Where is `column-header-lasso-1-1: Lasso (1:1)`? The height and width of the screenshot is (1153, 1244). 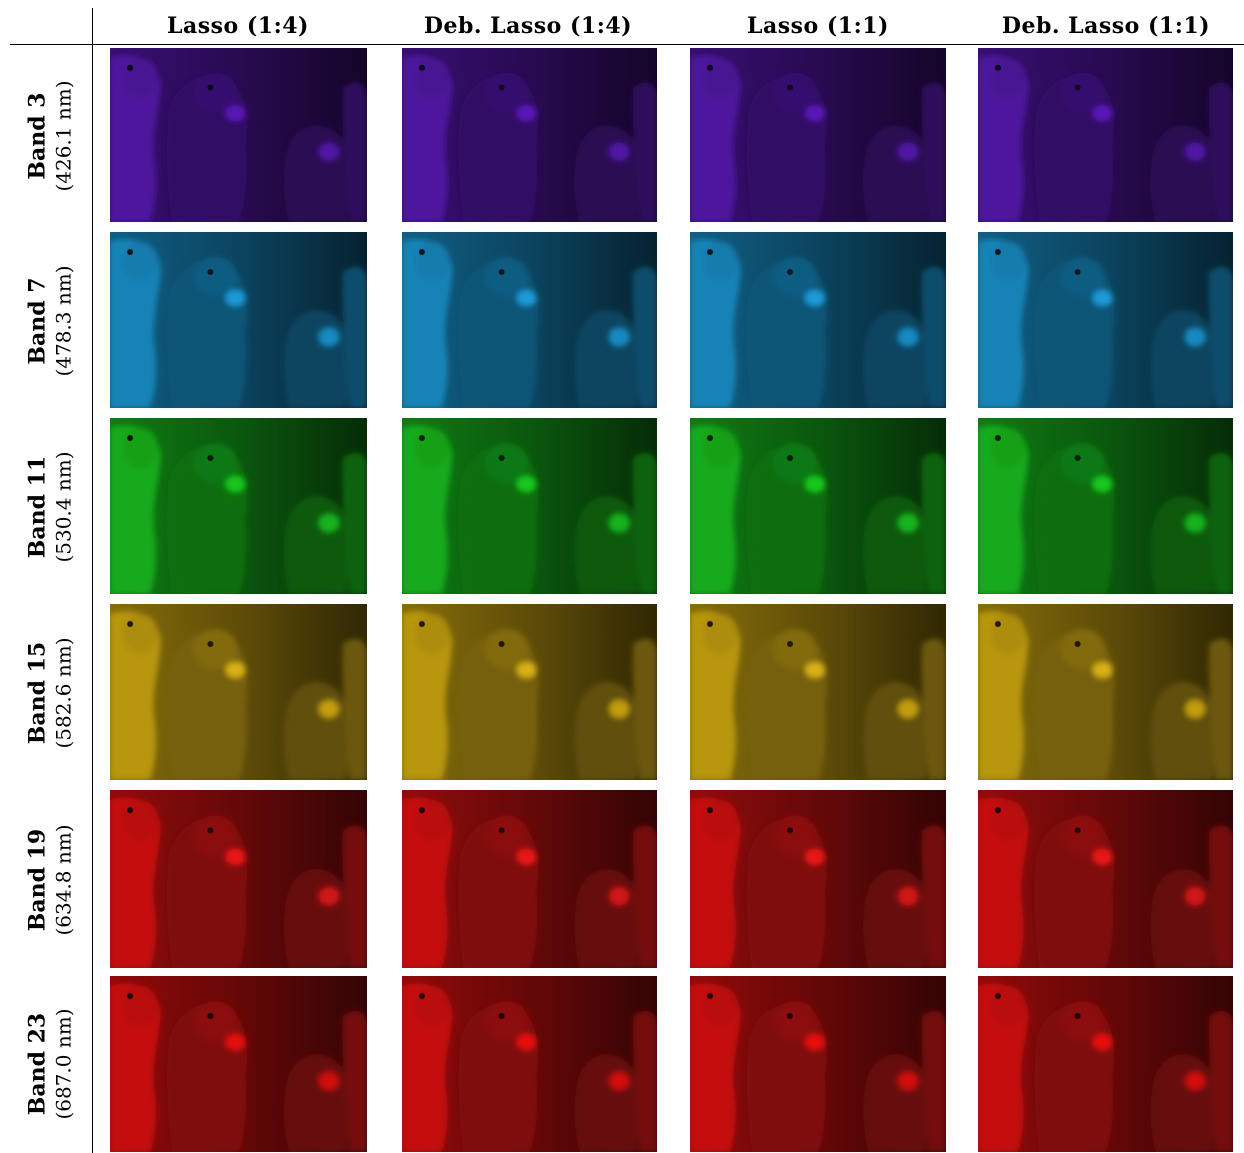 column-header-lasso-1-1: Lasso (1:1) is located at coordinates (818, 26).